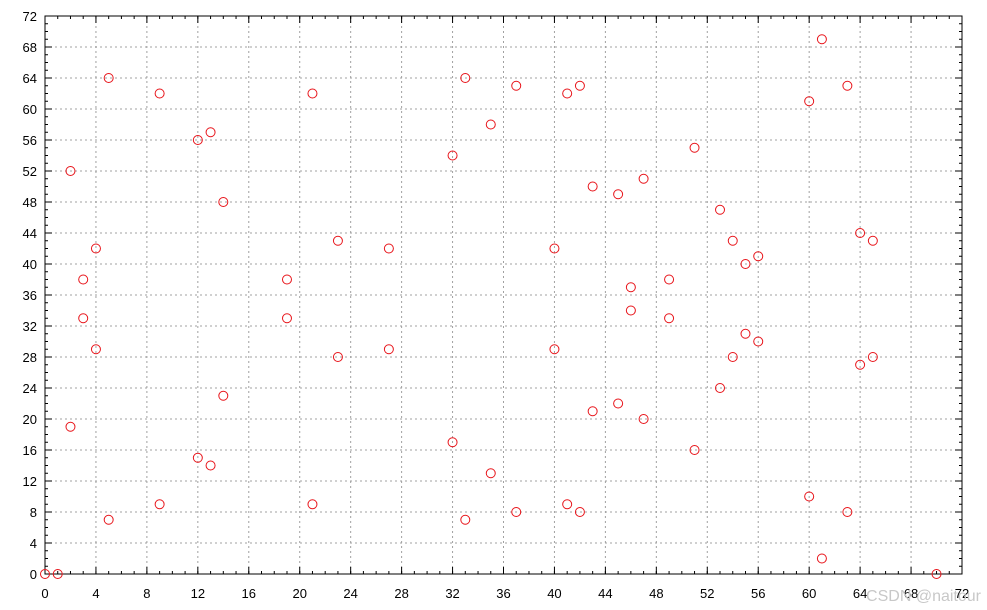 The width and height of the screenshot is (987, 610). What do you see at coordinates (860, 593) in the screenshot?
I see `x-tick-label: 64` at bounding box center [860, 593].